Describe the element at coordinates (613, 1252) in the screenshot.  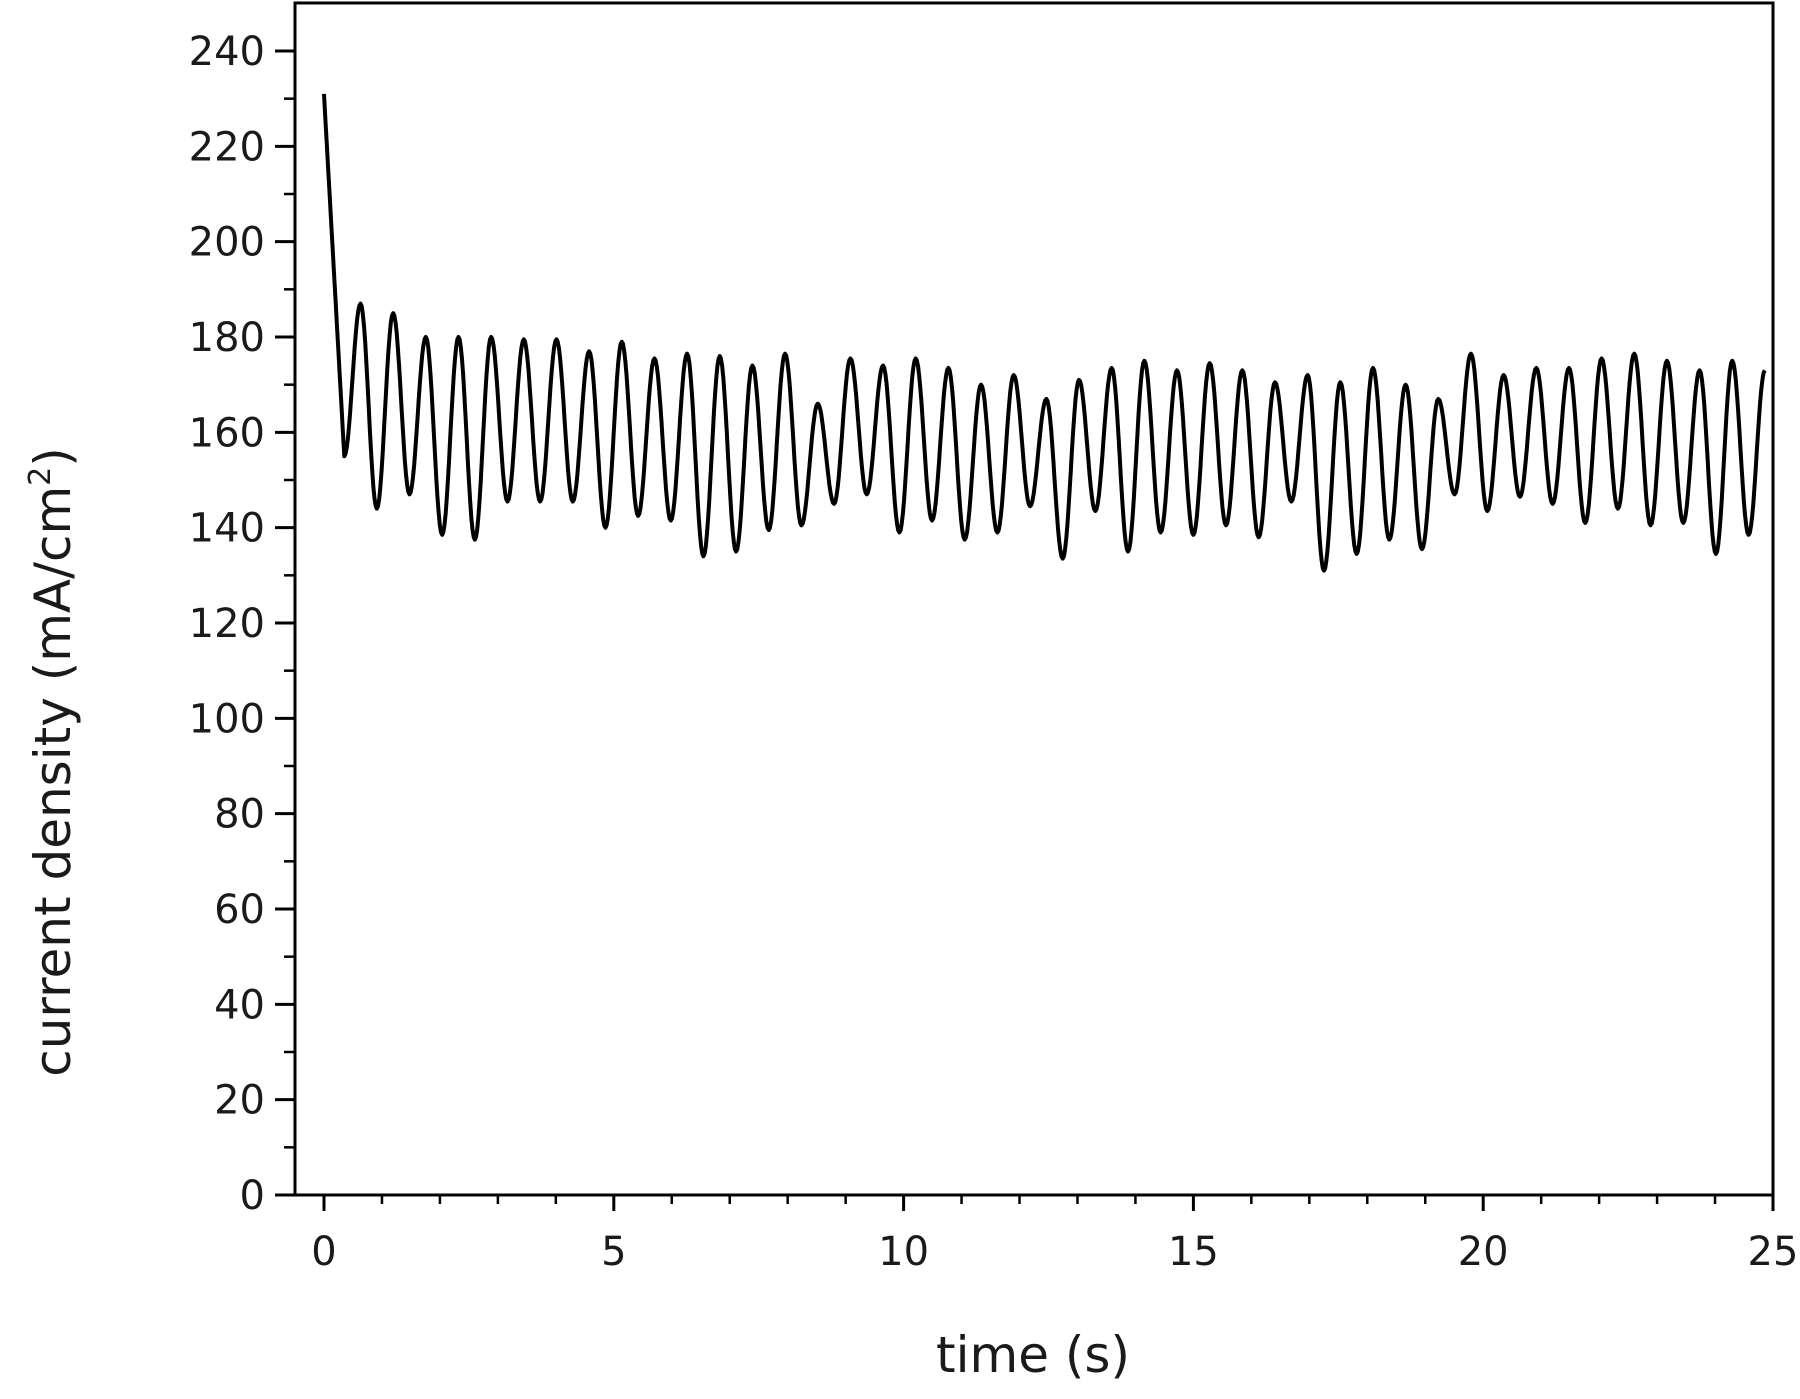
I see `x-tick-label: 5` at that location.